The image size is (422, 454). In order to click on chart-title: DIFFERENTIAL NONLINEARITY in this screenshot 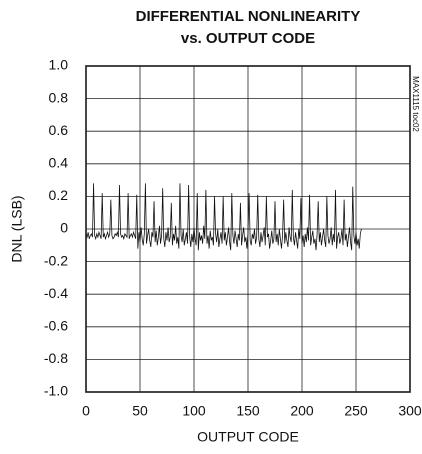, I will do `click(248, 16)`.